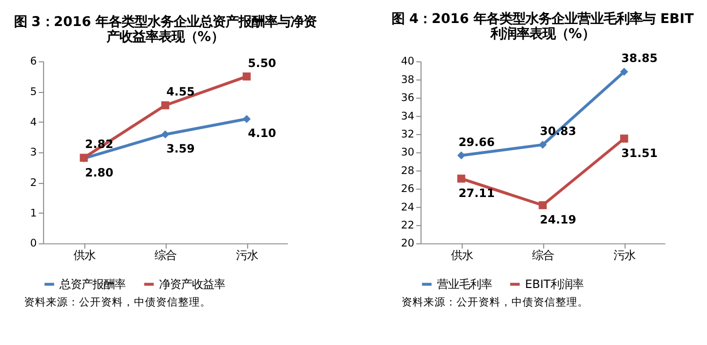  I want to click on data-label: 31.51, so click(639, 153).